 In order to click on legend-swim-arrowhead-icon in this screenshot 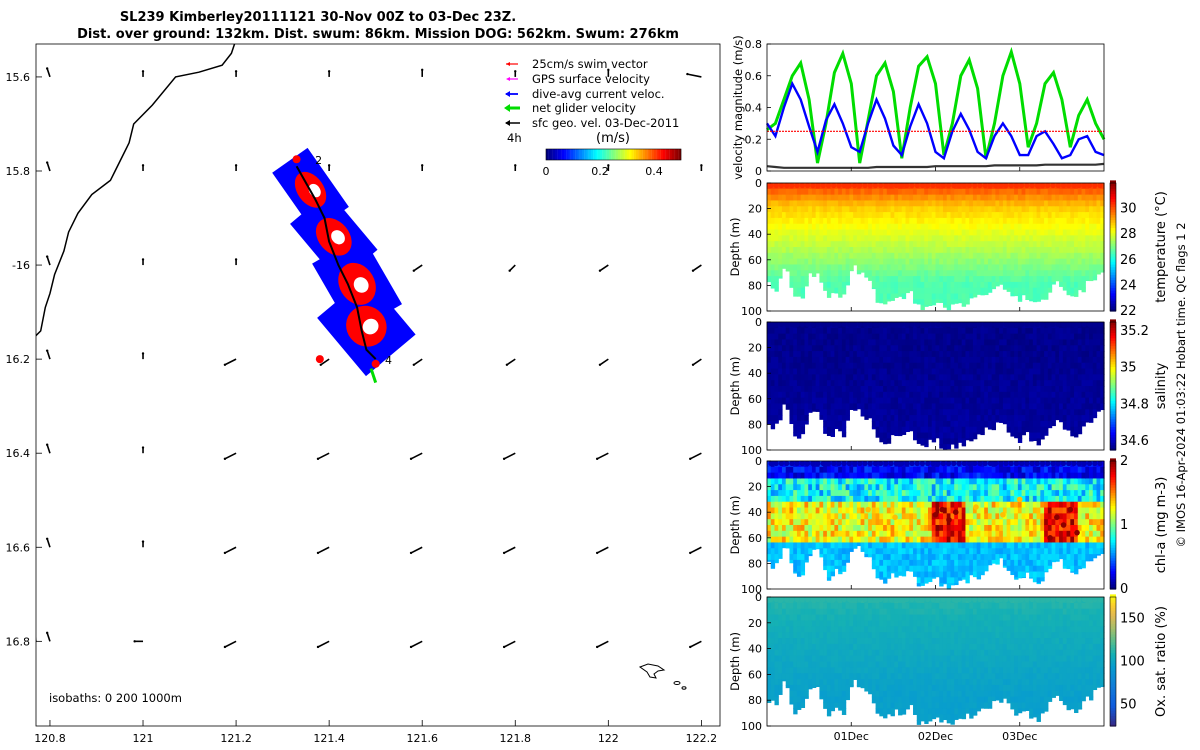, I will do `click(508, 64)`.